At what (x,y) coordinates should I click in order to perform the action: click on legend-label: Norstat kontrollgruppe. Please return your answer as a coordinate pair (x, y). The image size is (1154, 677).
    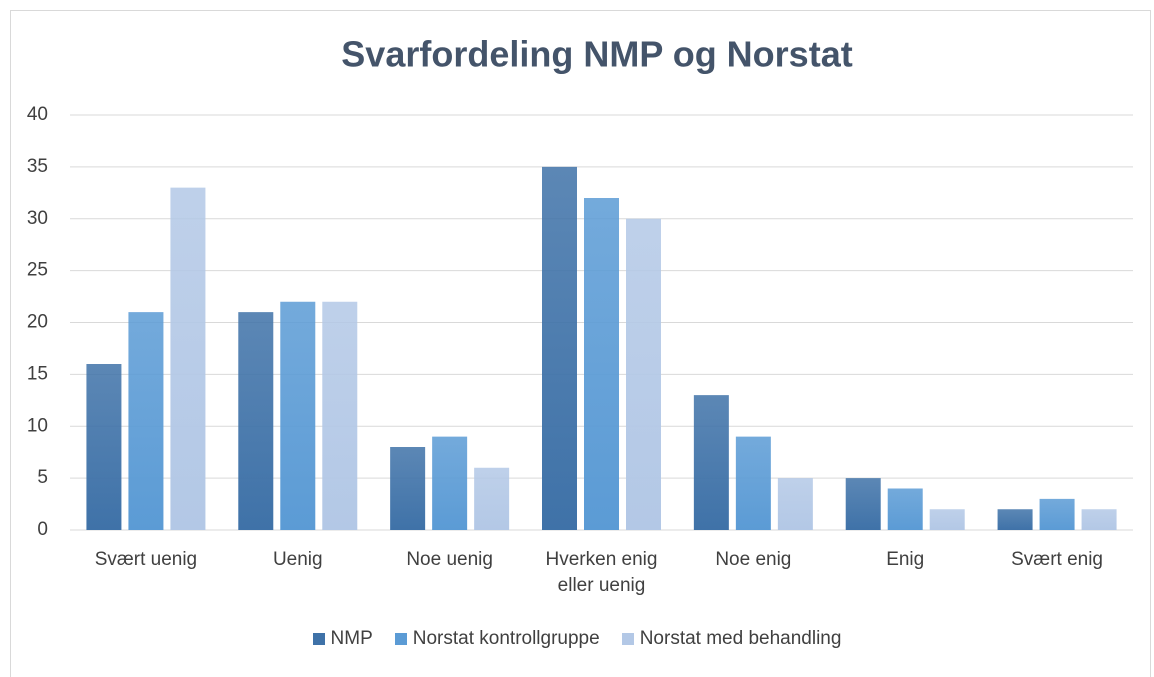
    Looking at the image, I should click on (506, 638).